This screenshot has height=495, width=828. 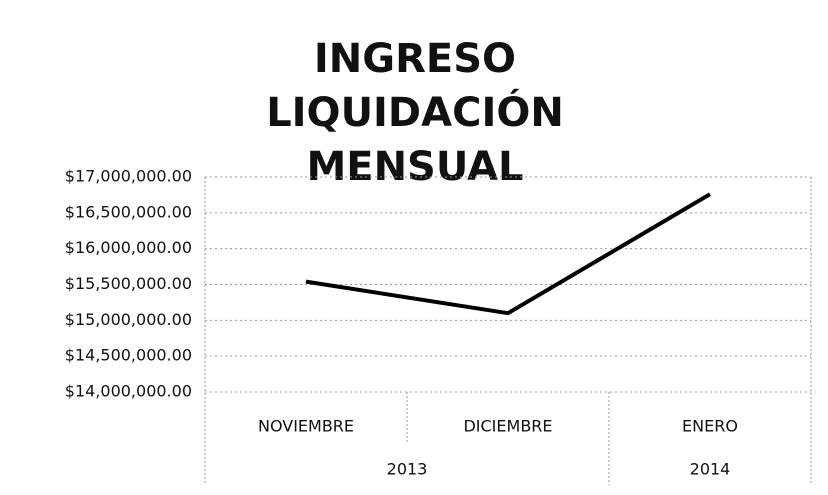 I want to click on y-tick-label: $15,500,000.00, so click(x=128, y=283).